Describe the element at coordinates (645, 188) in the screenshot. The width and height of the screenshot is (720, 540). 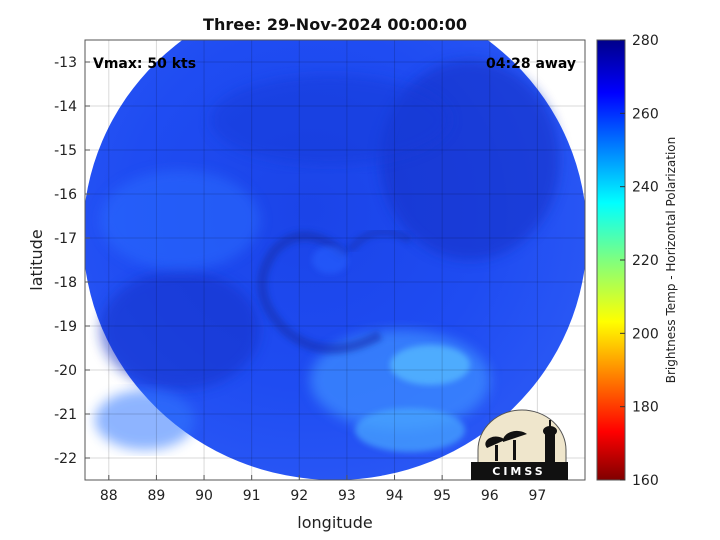
I see `colorbar-tick-label: 240` at that location.